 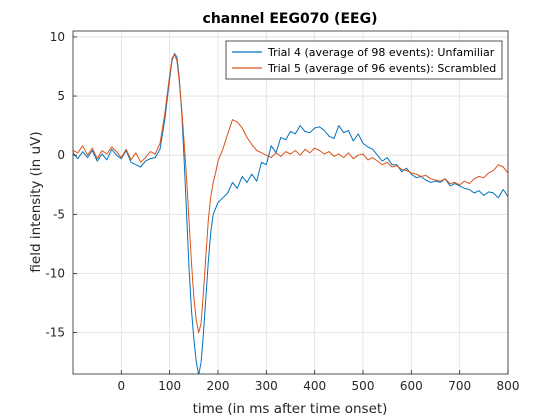 What do you see at coordinates (218, 386) in the screenshot?
I see `x-tick-label: 200` at bounding box center [218, 386].